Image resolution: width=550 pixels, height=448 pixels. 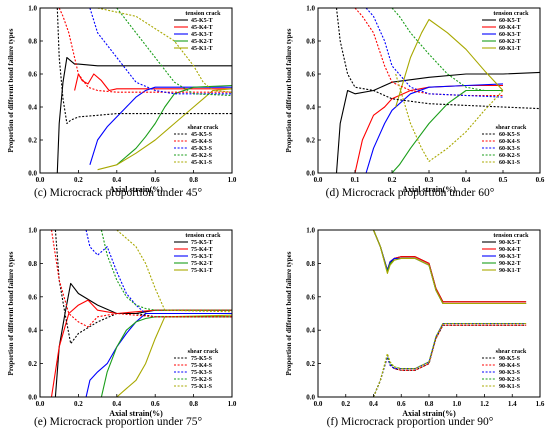 I want to click on series-line-75-k4-t, so click(x=141, y=348).